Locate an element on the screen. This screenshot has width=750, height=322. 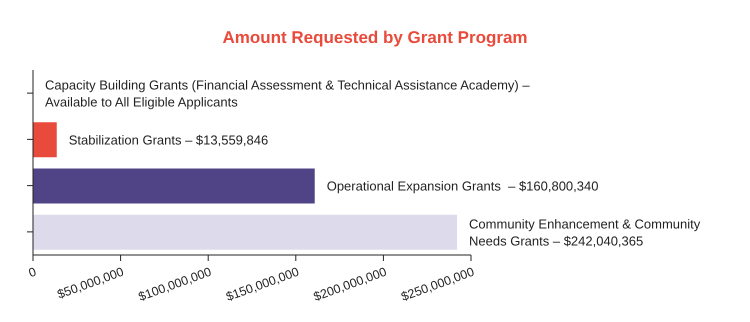
x-tick-label: 0 is located at coordinates (32, 272).